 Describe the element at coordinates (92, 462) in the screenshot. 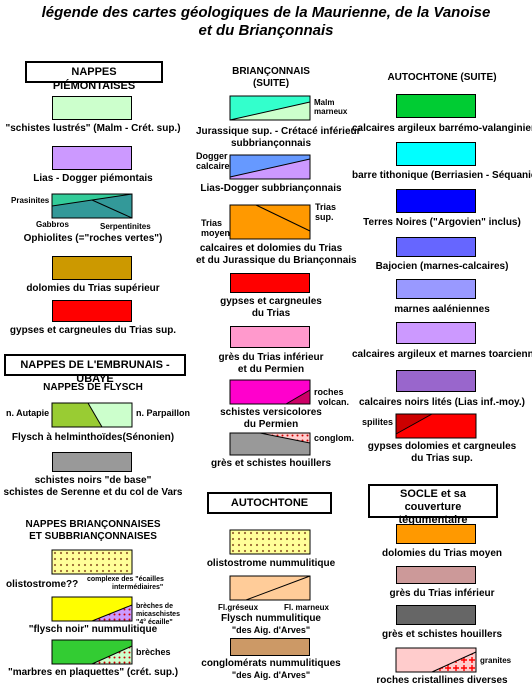

I see `swatch-schistes-noirs` at that location.